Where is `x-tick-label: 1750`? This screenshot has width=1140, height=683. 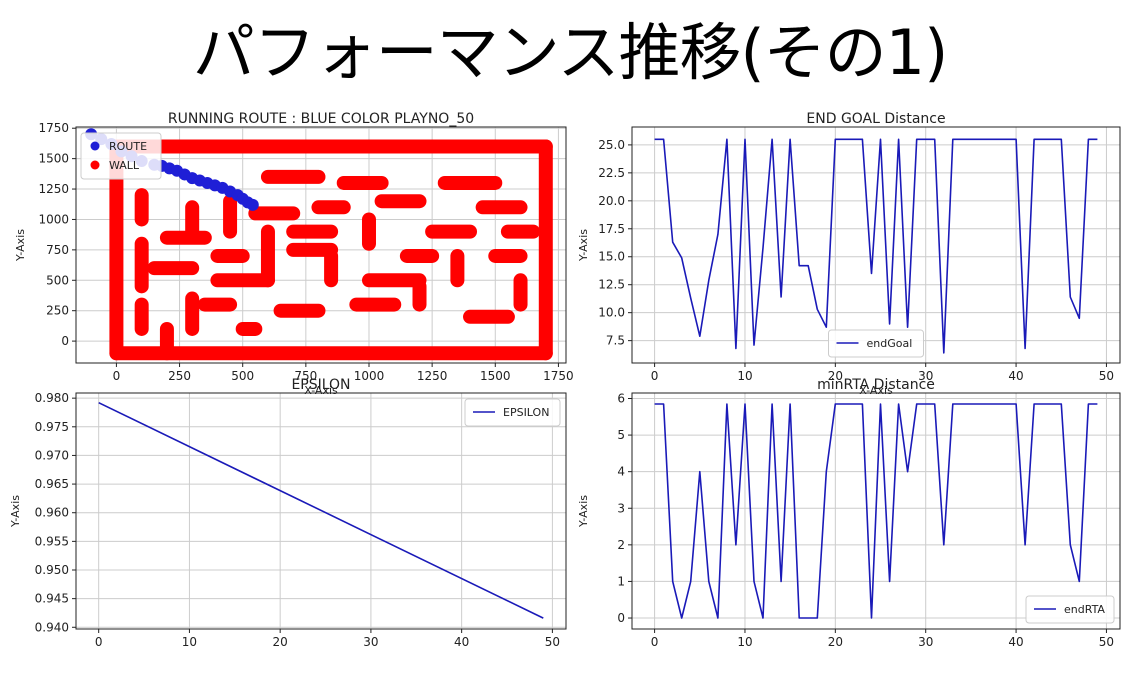
x-tick-label: 1750 is located at coordinates (558, 376).